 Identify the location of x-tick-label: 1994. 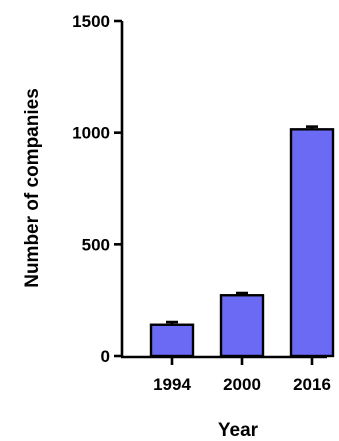
(172, 384).